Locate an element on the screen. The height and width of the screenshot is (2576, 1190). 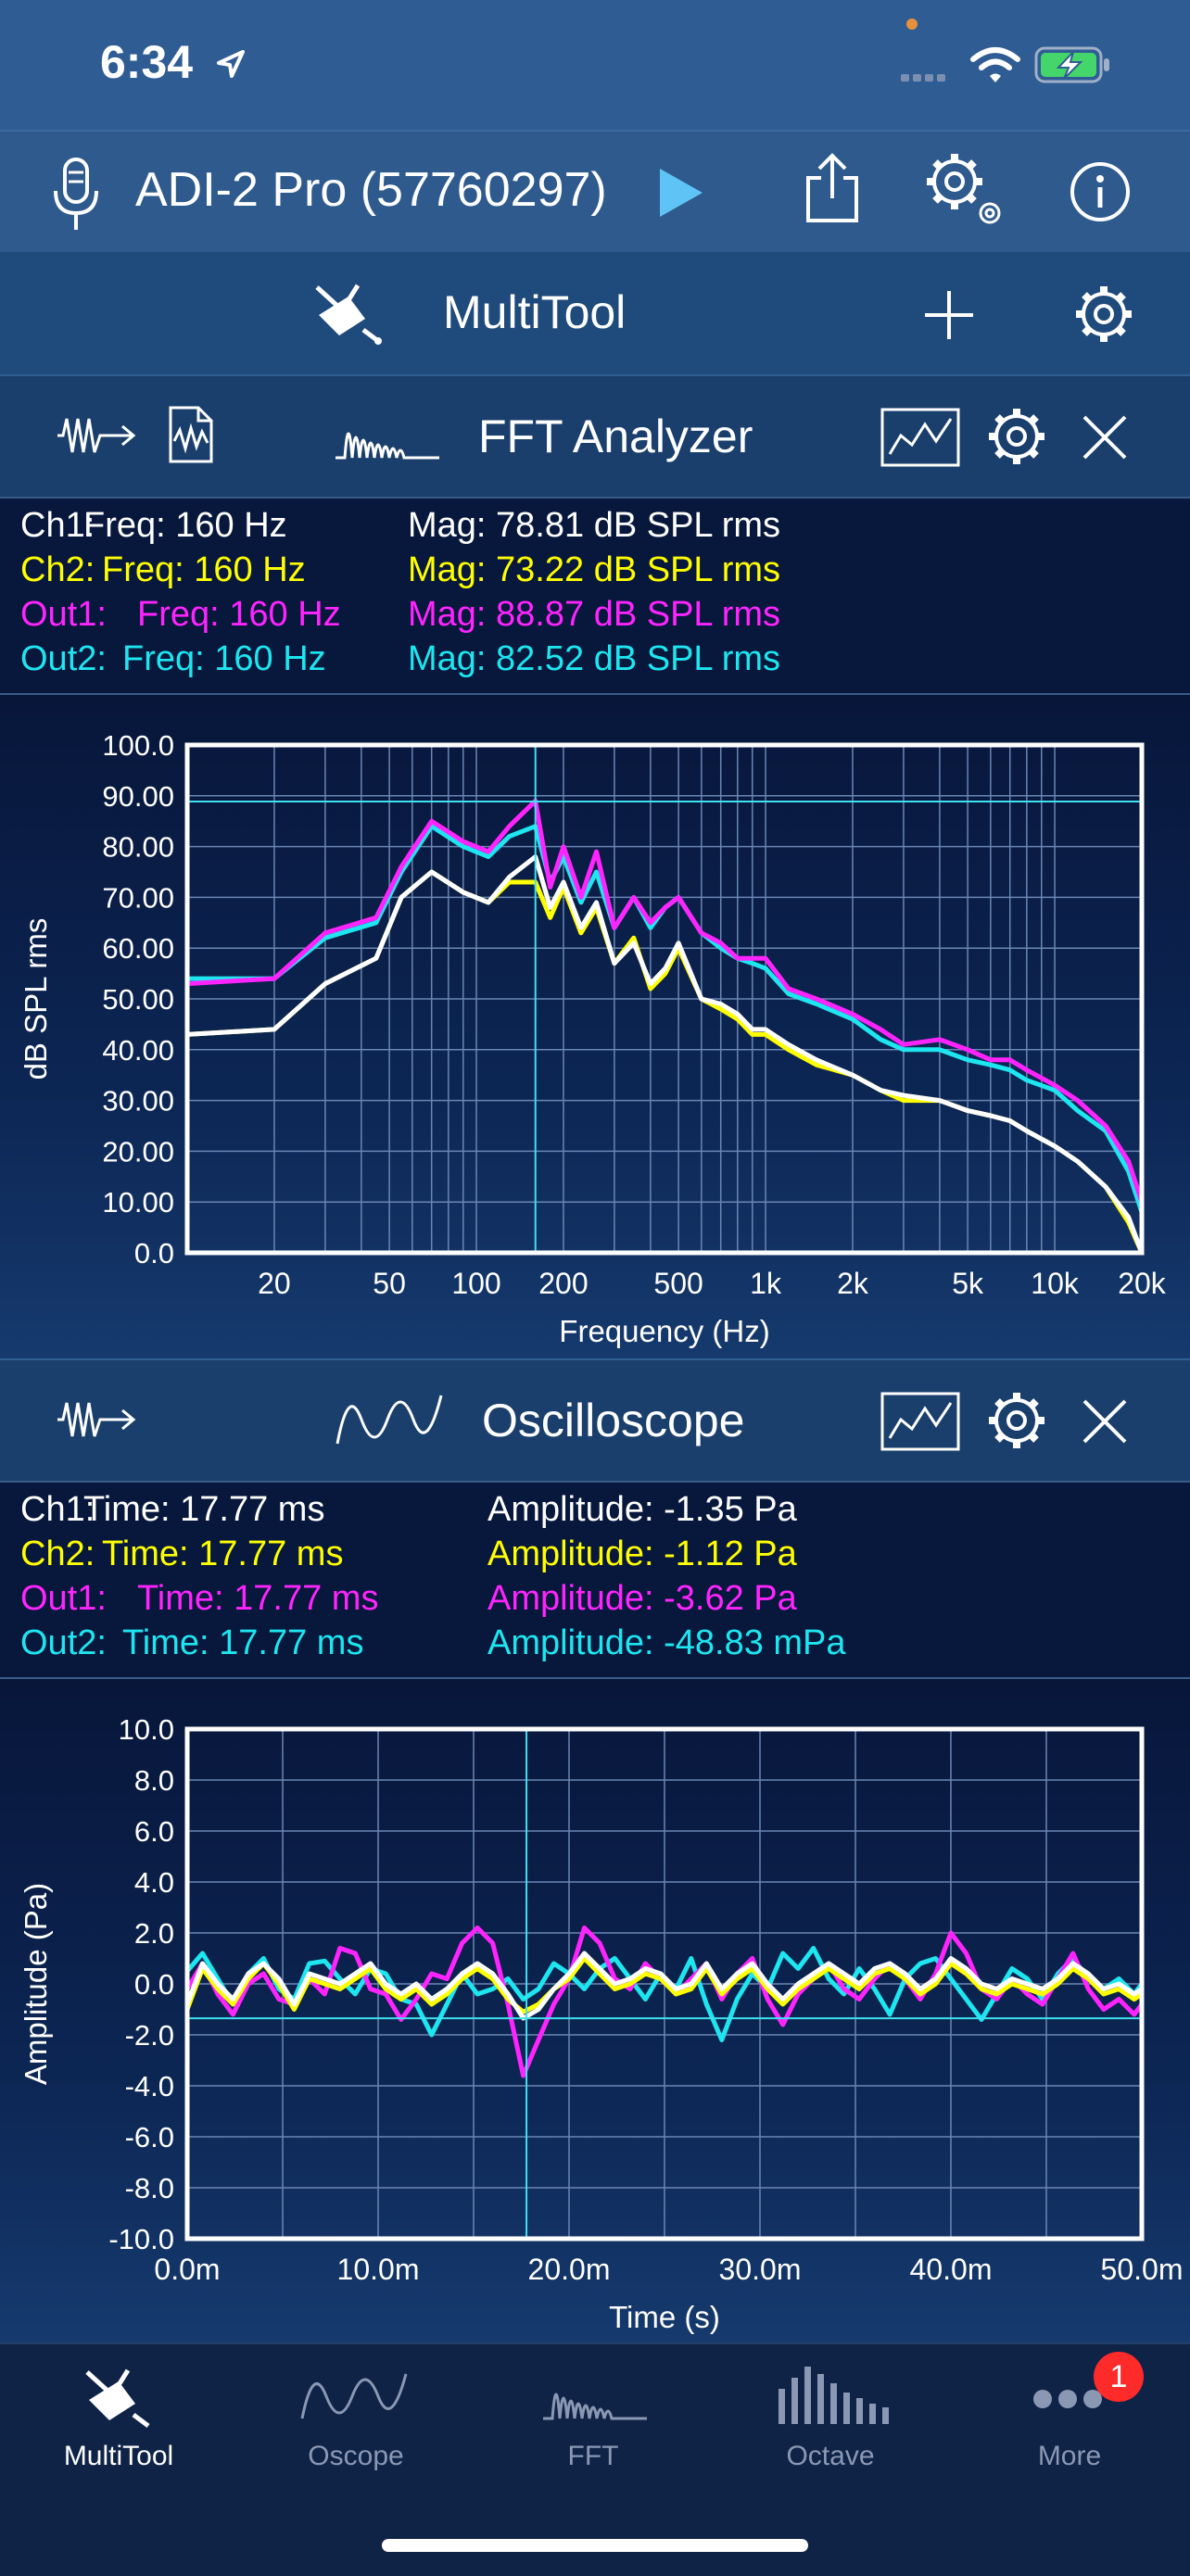
fft-ch1-label: Ch1: is located at coordinates (57, 525).